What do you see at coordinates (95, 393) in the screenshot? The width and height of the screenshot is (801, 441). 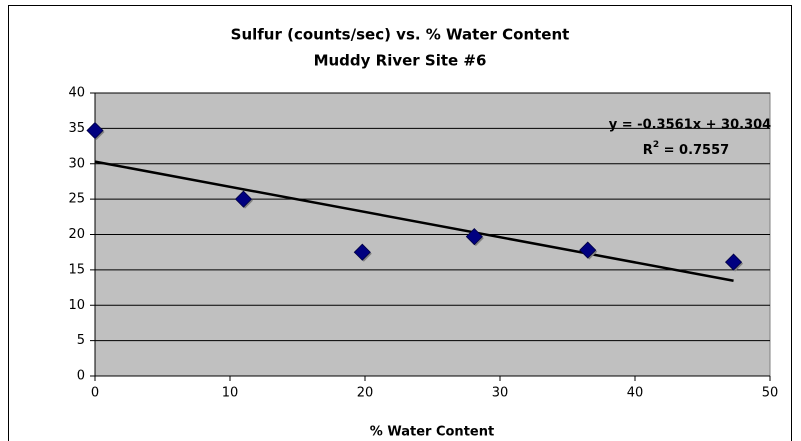 I see `x-tick-label: 0` at bounding box center [95, 393].